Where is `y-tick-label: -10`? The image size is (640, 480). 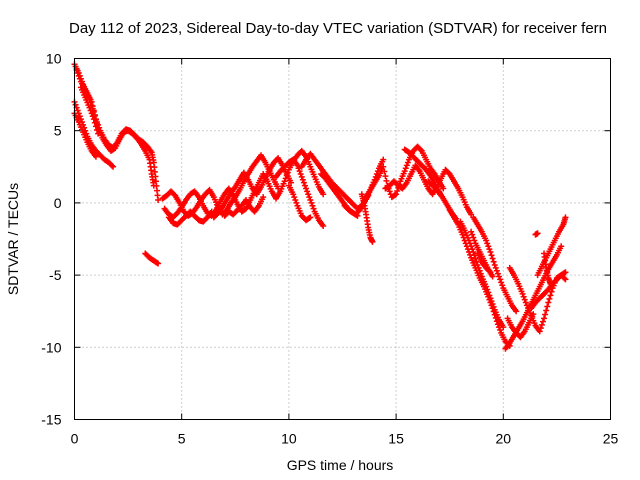 y-tick-label: -10 is located at coordinates (51, 347).